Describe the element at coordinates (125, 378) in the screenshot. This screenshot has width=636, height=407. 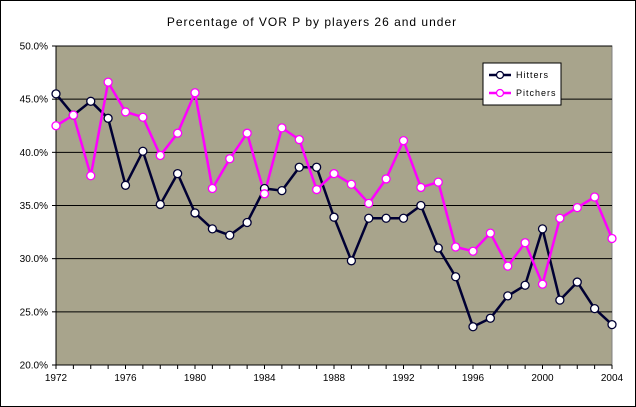
I see `x-tick-label: 1976` at that location.